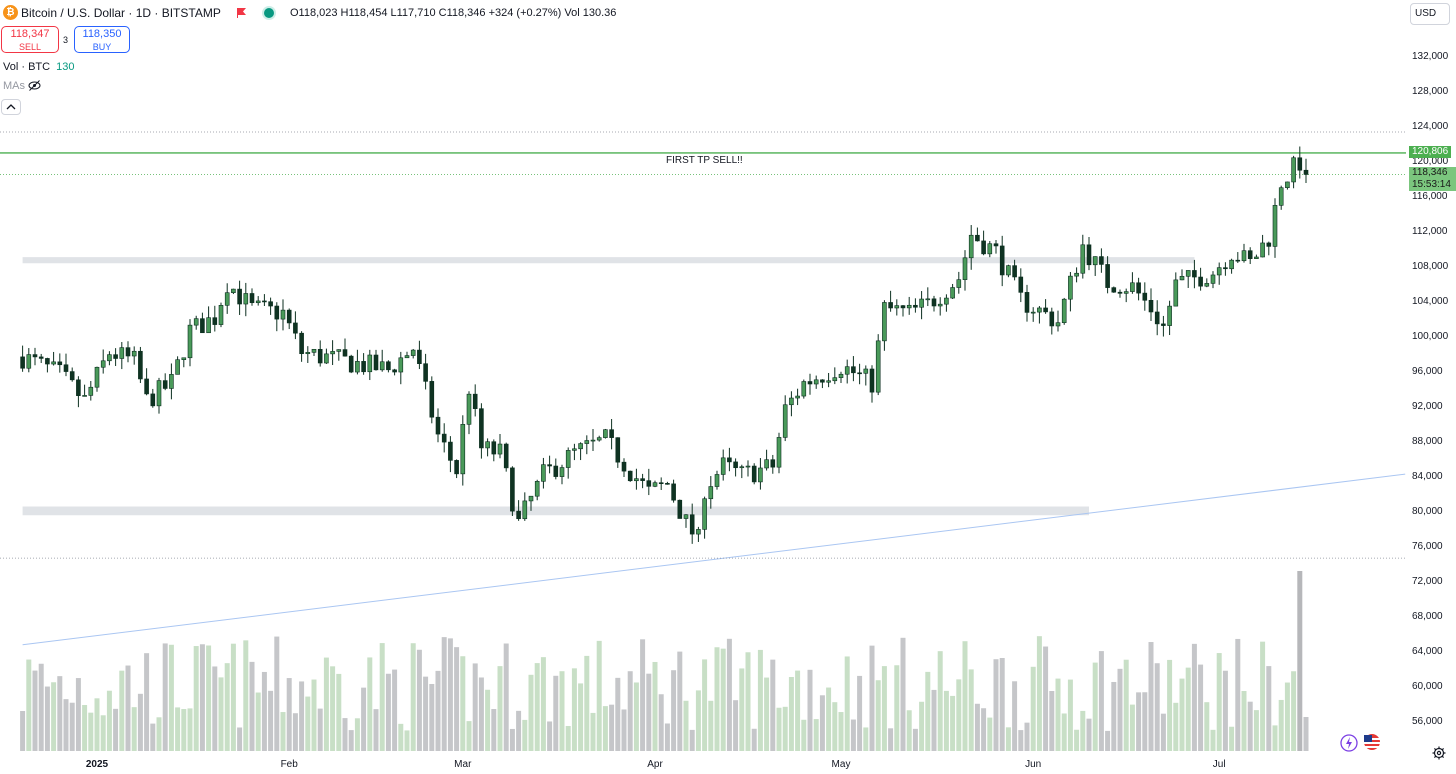 The image size is (1456, 774). Describe the element at coordinates (102, 34) in the screenshot. I see `buy-price: 118,350` at that location.